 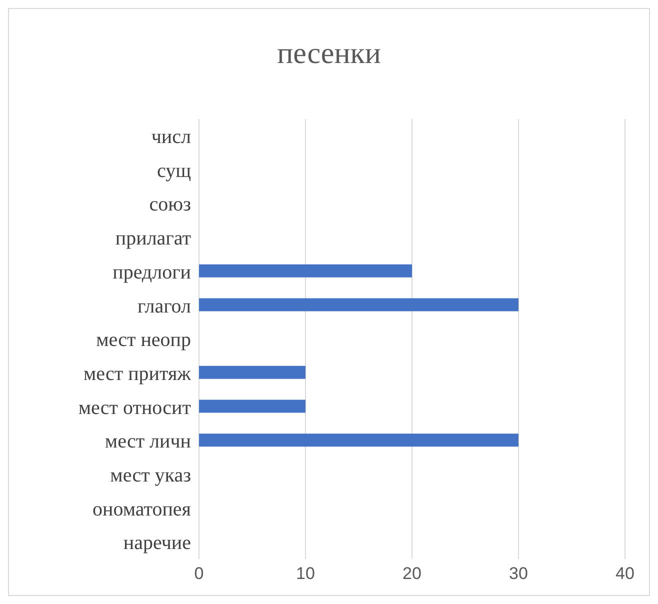 I want to click on y-tick-label: наречие, so click(x=157, y=543).